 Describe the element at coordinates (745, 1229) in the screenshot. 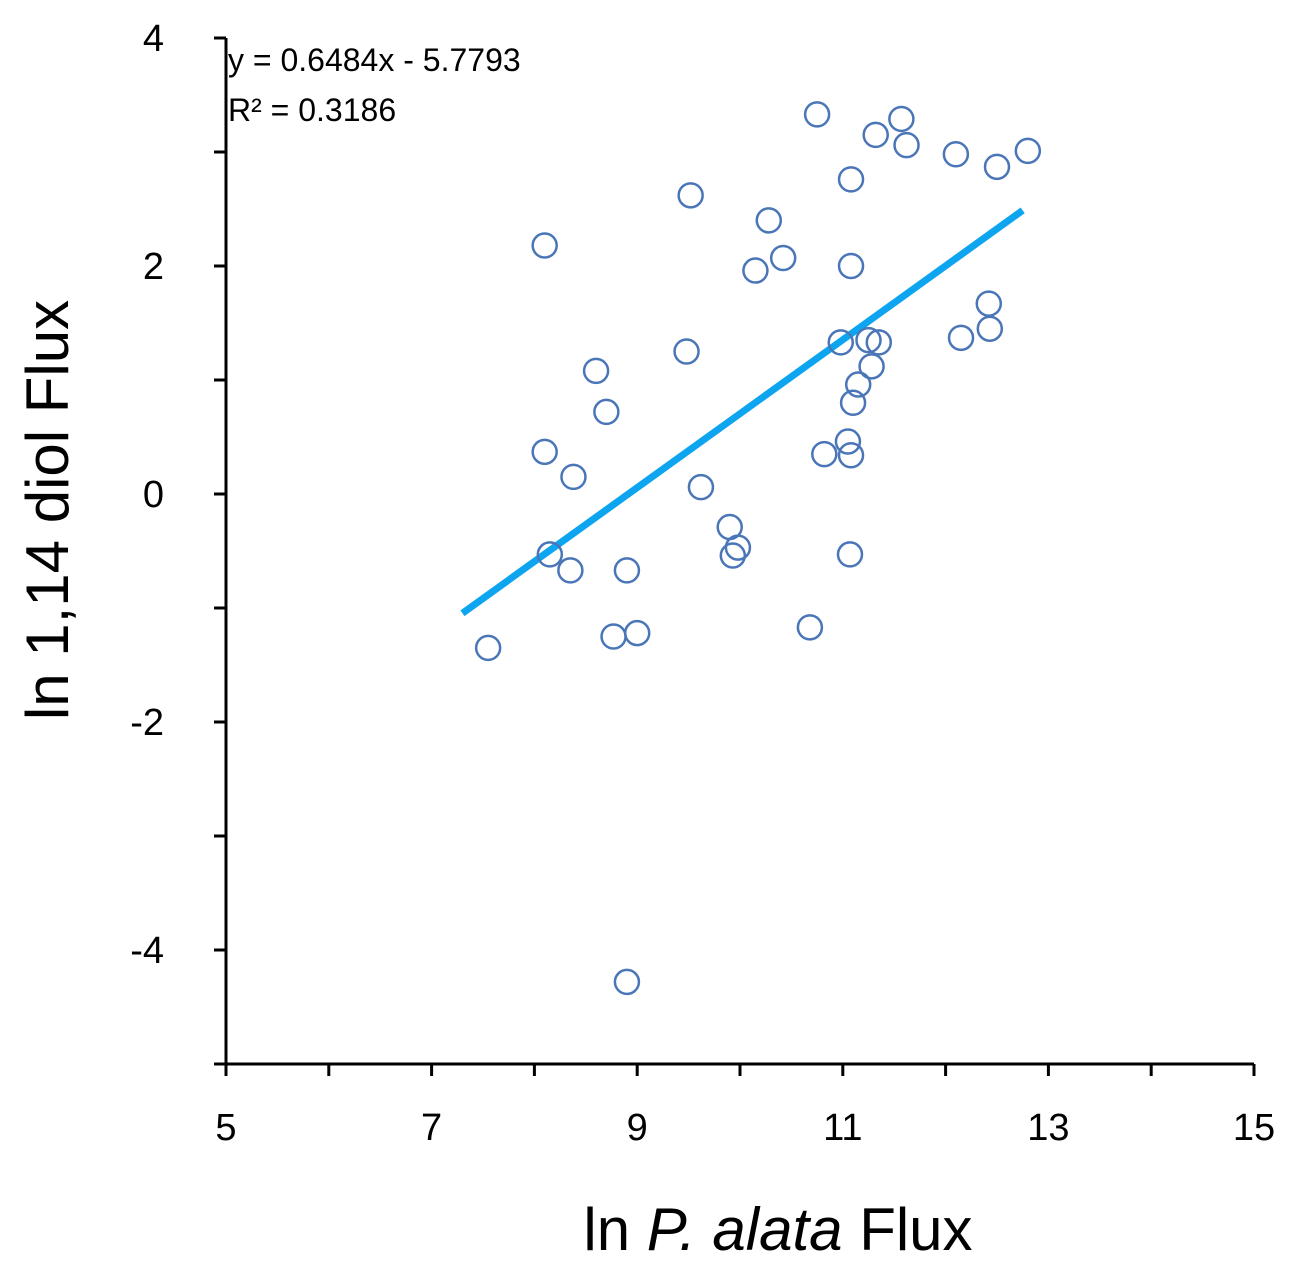

I see `x-axis-title-species: P. alata` at that location.